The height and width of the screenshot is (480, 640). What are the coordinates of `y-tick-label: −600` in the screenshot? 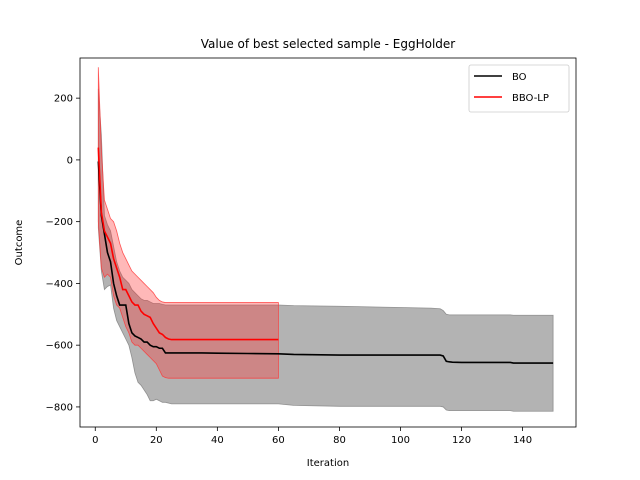 It's located at (59, 346).